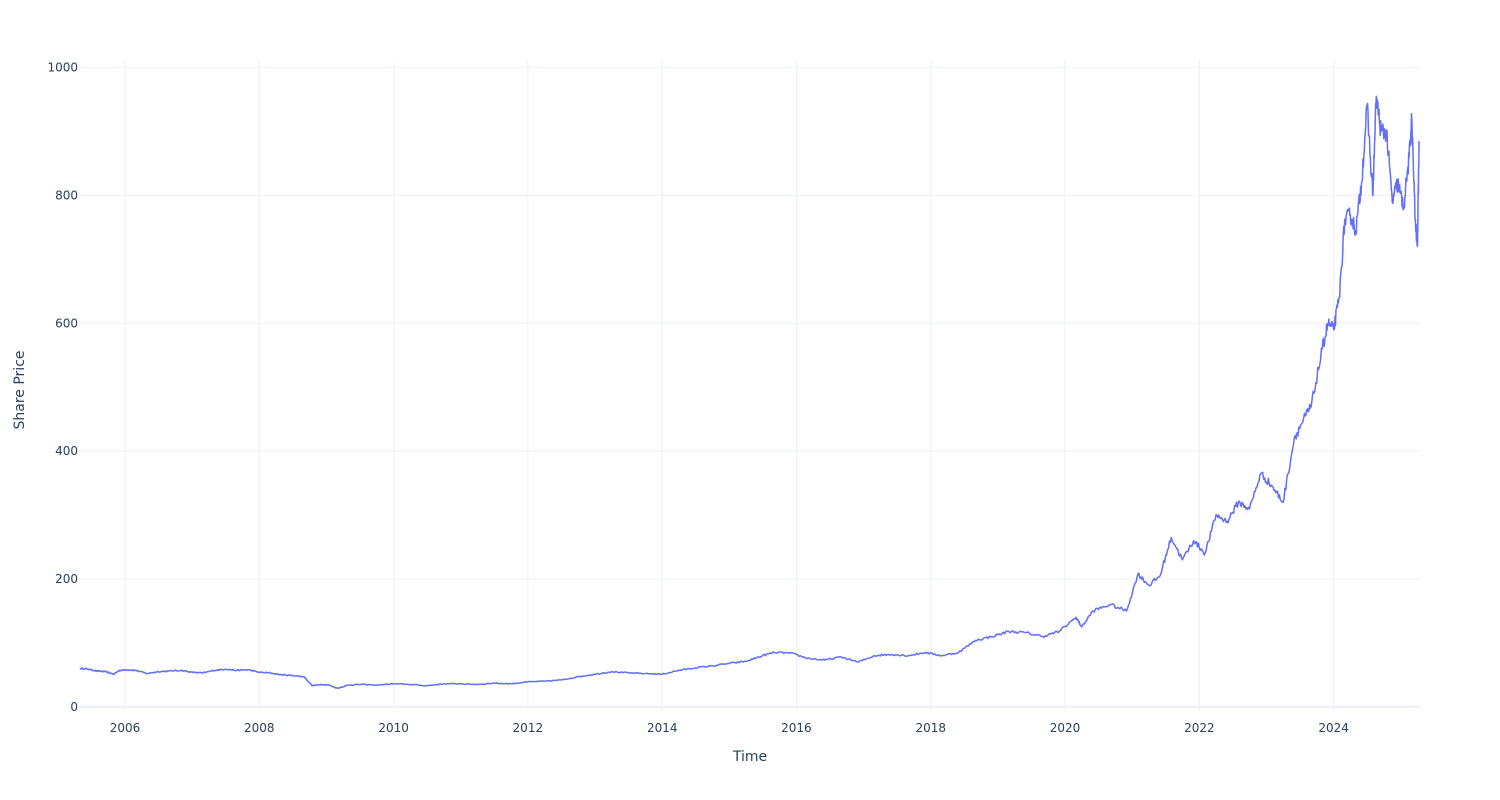 Image resolution: width=1500 pixels, height=800 pixels. I want to click on x-tick-label: 2020, so click(1065, 728).